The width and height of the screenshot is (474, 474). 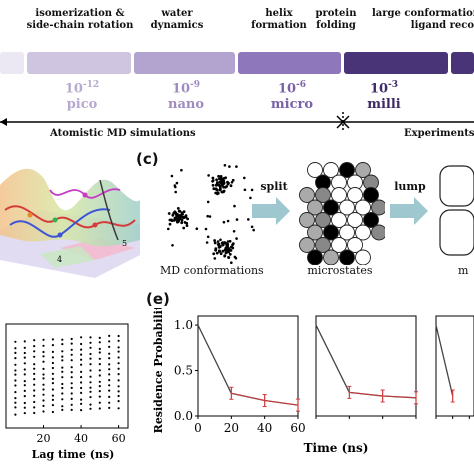 I want to click on x-tick-label: 40, so click(x=81, y=438).